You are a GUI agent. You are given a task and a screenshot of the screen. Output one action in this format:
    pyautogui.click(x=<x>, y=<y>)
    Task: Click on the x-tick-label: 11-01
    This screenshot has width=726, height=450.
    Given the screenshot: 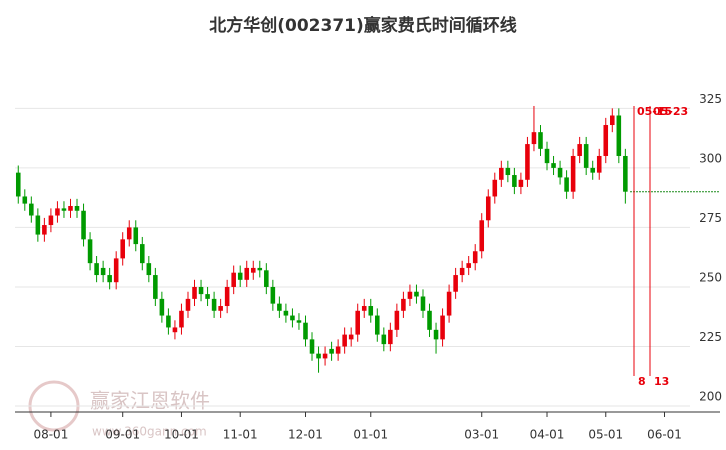 What is the action you would take?
    pyautogui.click(x=240, y=435)
    